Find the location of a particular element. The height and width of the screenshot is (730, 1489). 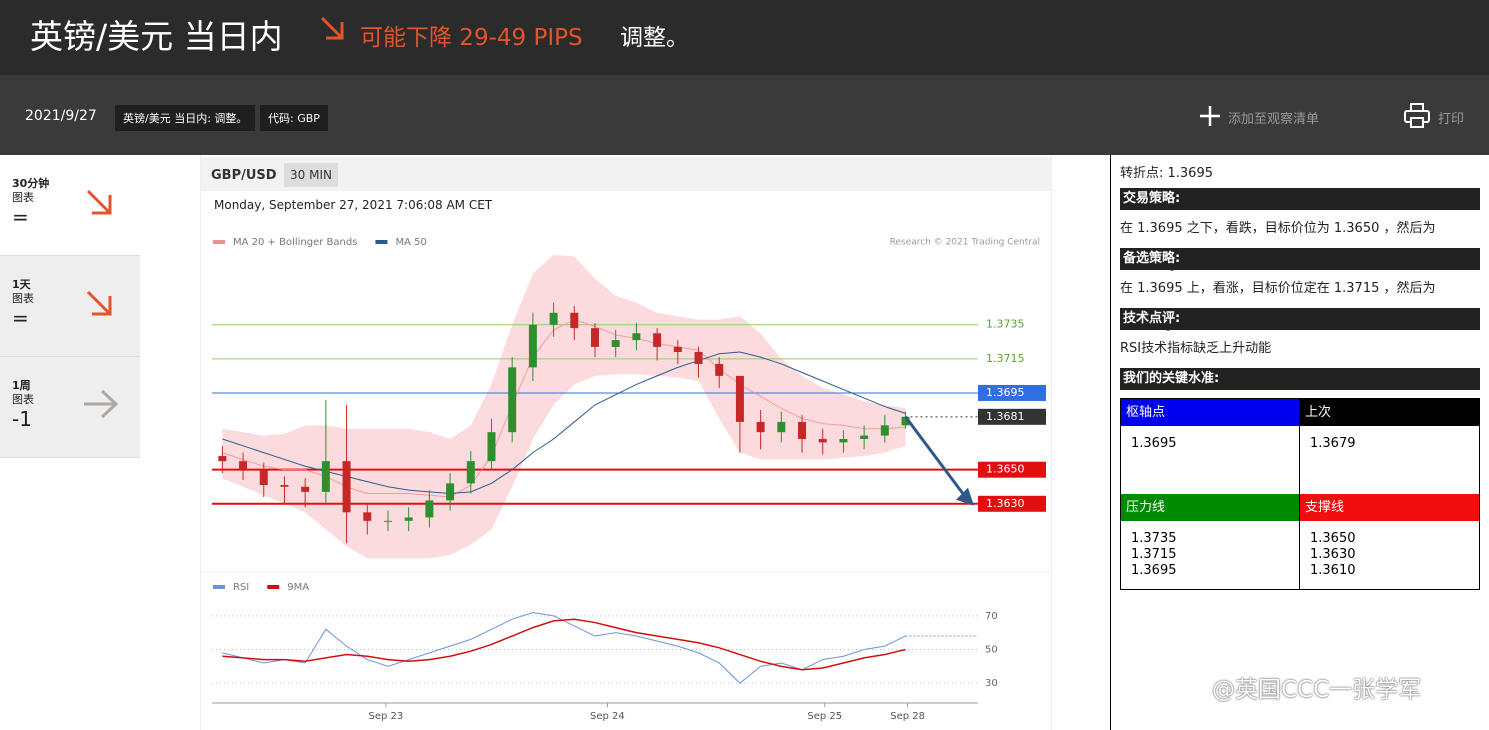

interval: 30 MIN is located at coordinates (311, 175).